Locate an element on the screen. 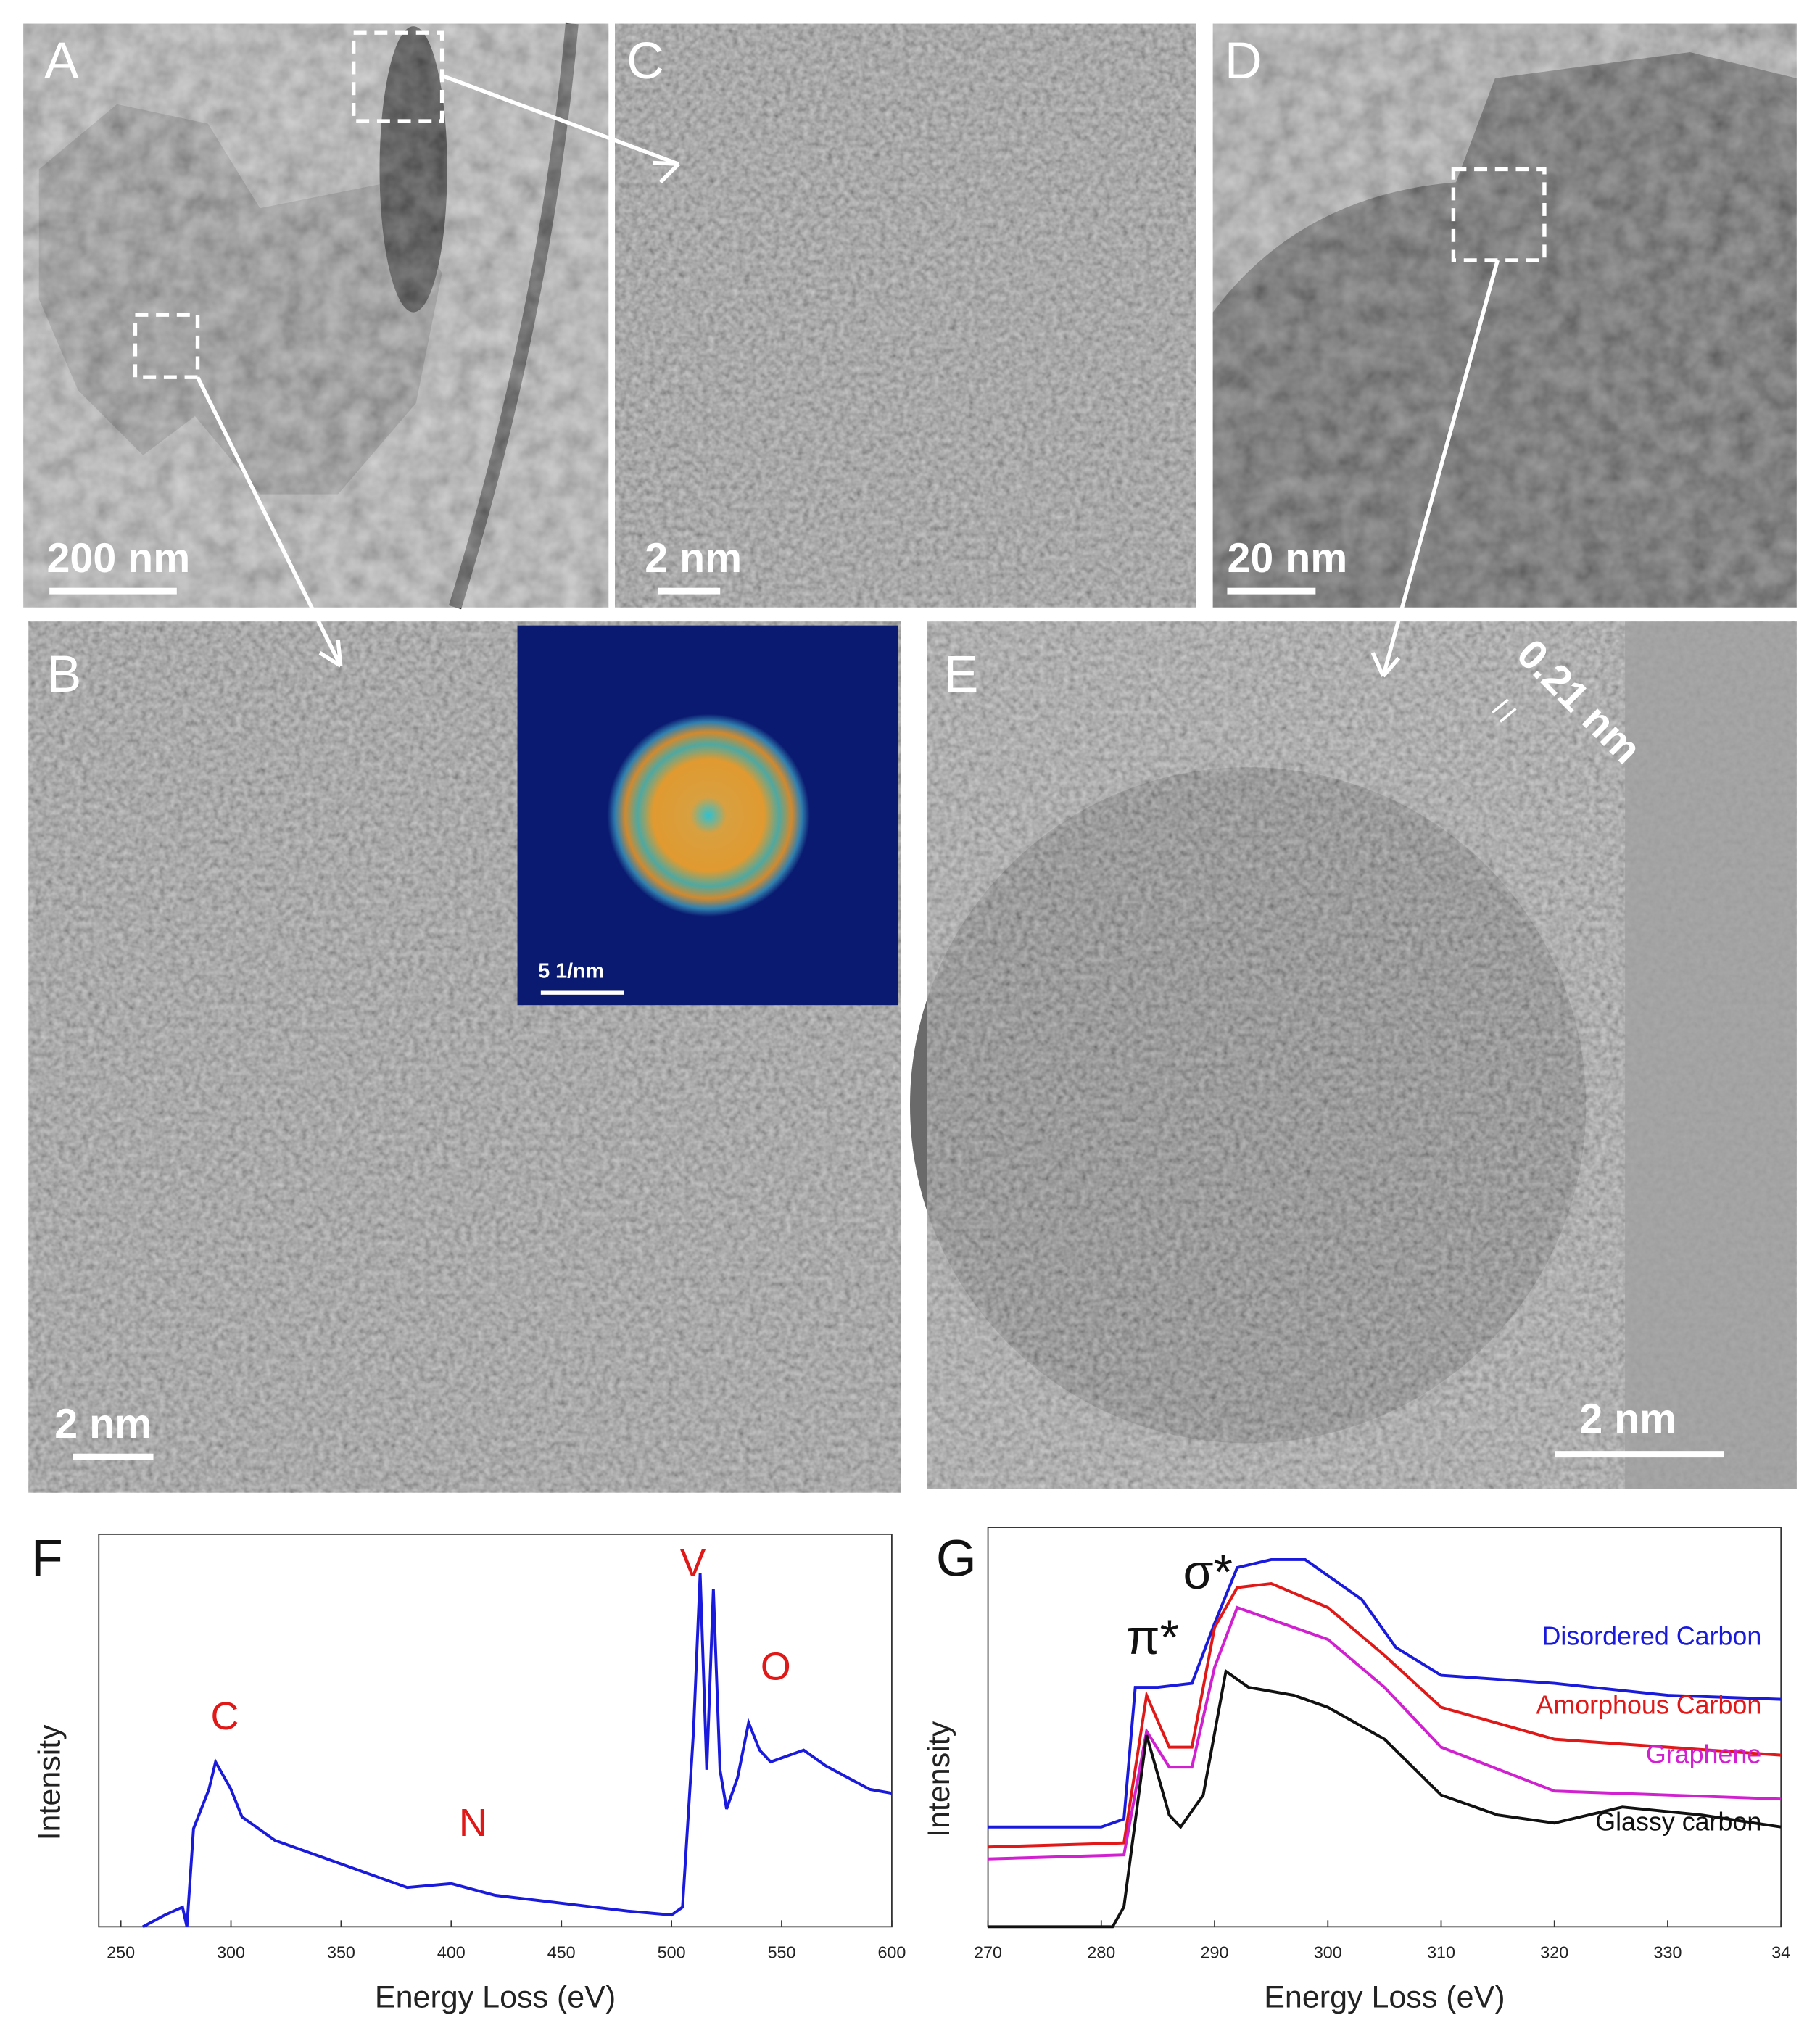  peak-label: V is located at coordinates (693, 1562).